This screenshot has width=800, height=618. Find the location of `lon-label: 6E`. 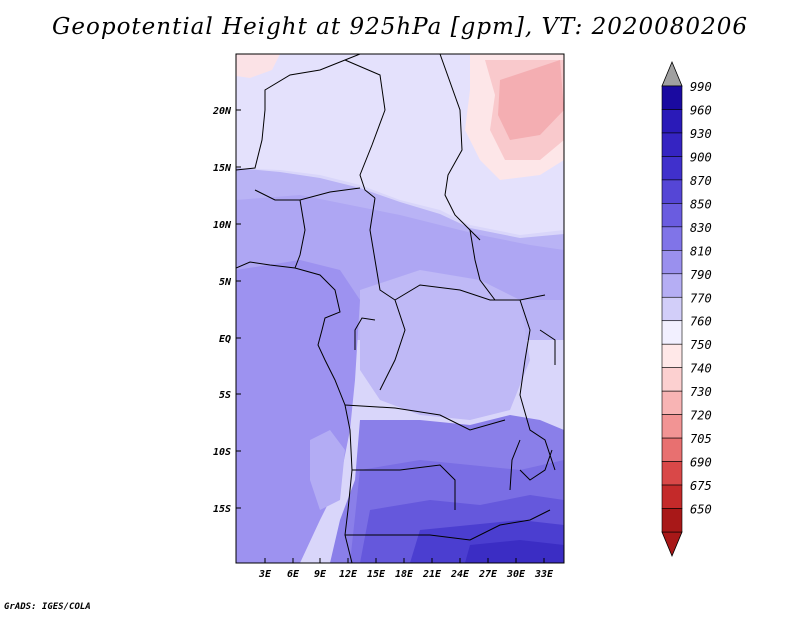

lon-label: 6E is located at coordinates (293, 574).